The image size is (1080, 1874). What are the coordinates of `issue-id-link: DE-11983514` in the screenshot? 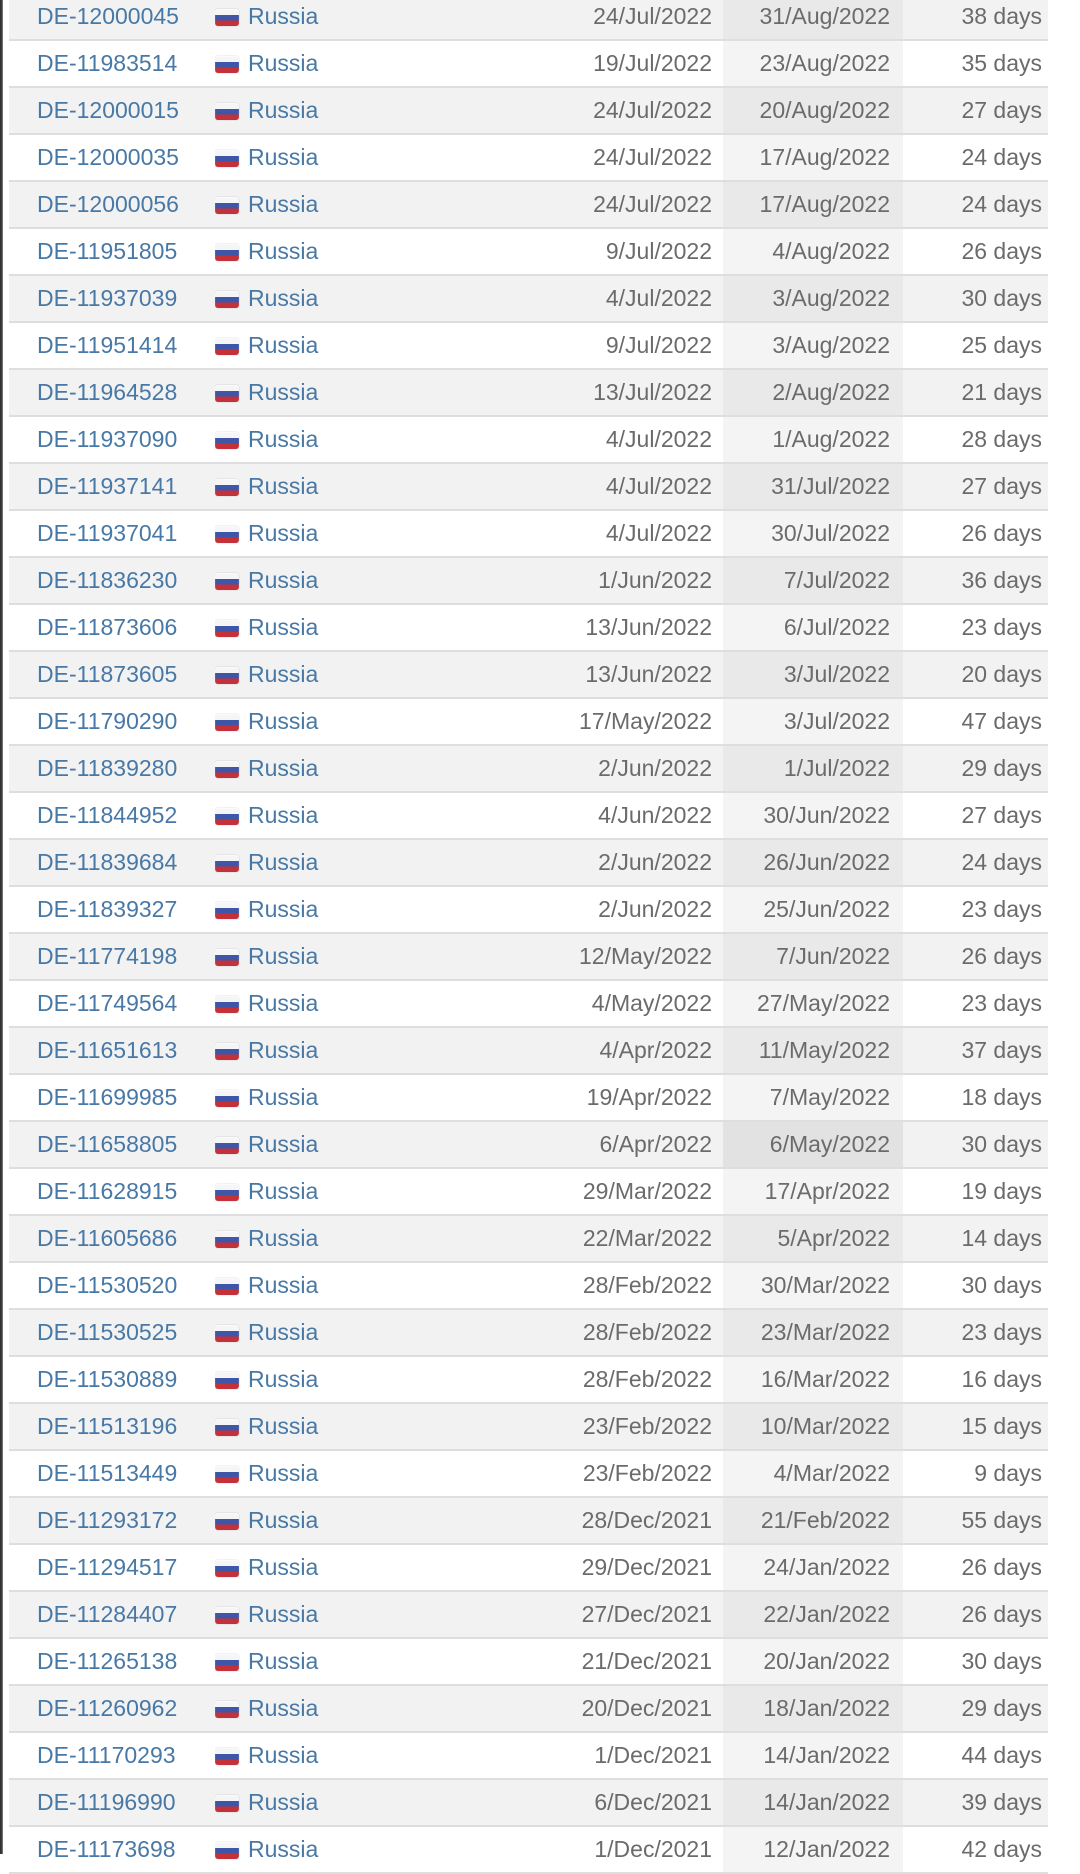 It's located at (107, 63).